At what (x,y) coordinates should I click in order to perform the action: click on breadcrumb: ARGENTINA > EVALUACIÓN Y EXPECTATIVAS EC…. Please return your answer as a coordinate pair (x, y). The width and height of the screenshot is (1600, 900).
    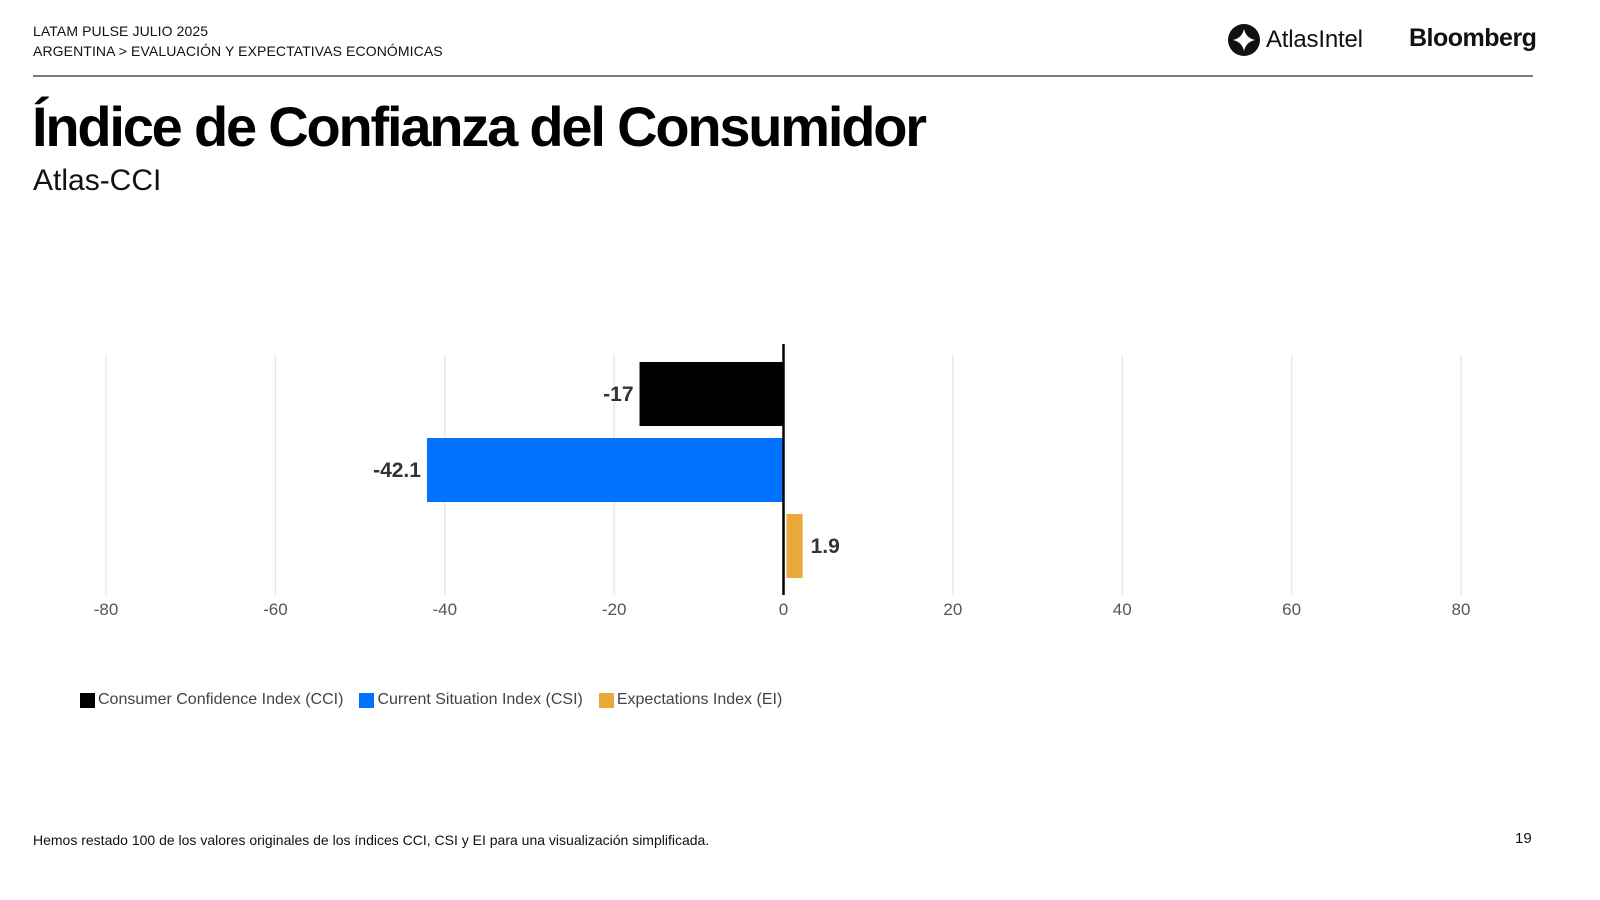
    Looking at the image, I should click on (238, 51).